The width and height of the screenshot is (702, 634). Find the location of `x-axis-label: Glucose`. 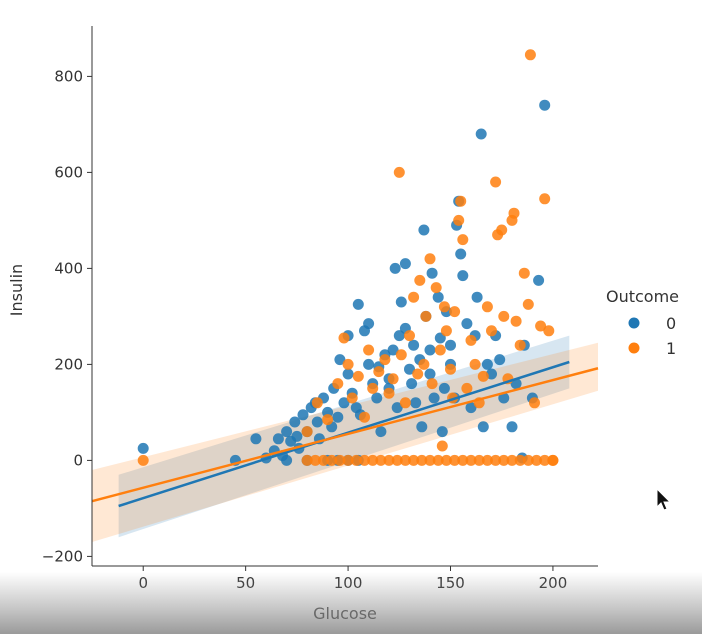

x-axis-label: Glucose is located at coordinates (345, 613).